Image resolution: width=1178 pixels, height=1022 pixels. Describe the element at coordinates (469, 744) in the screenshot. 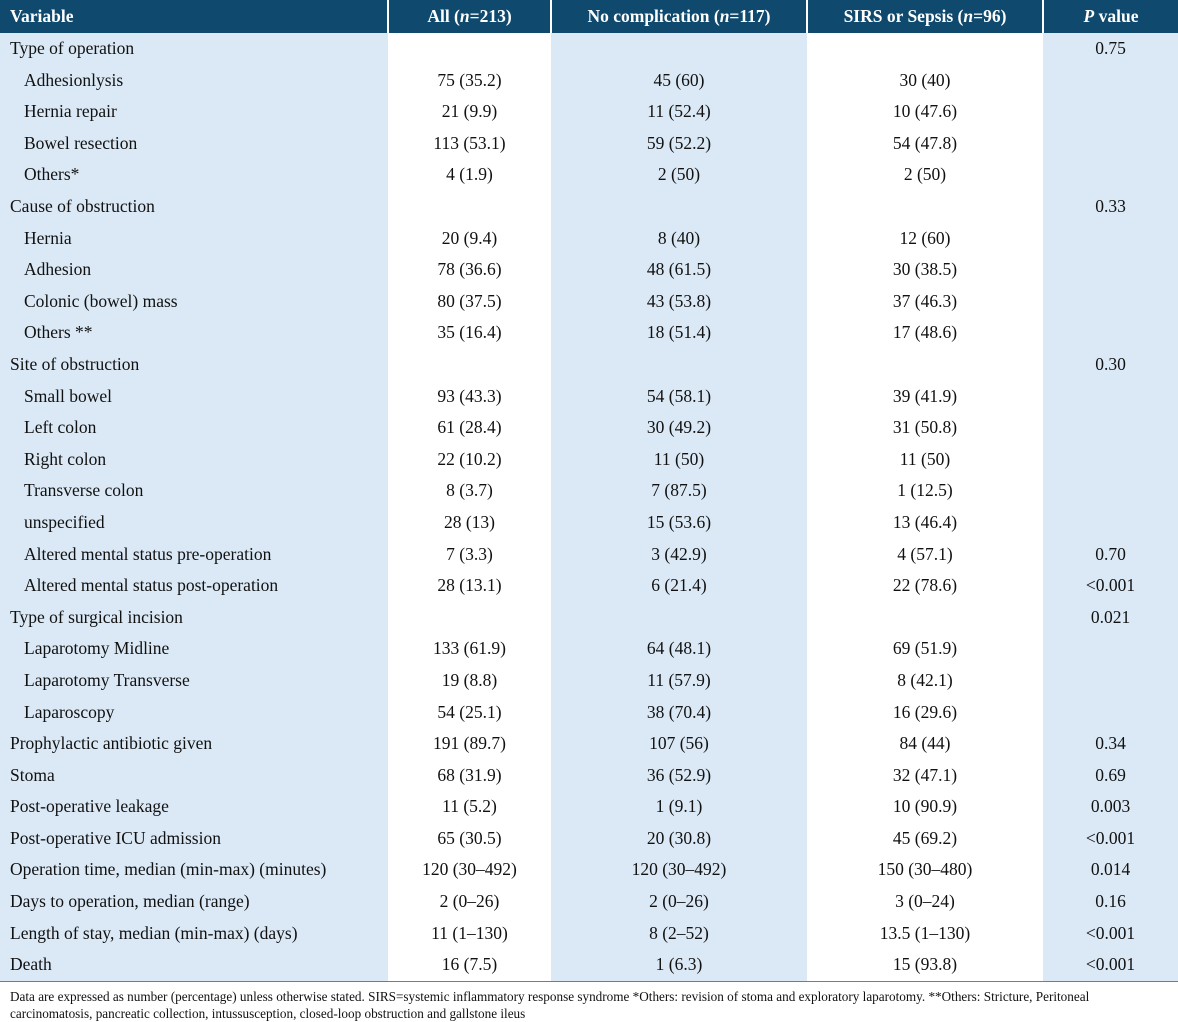

I see `cell-all: 191 (89.7)` at that location.